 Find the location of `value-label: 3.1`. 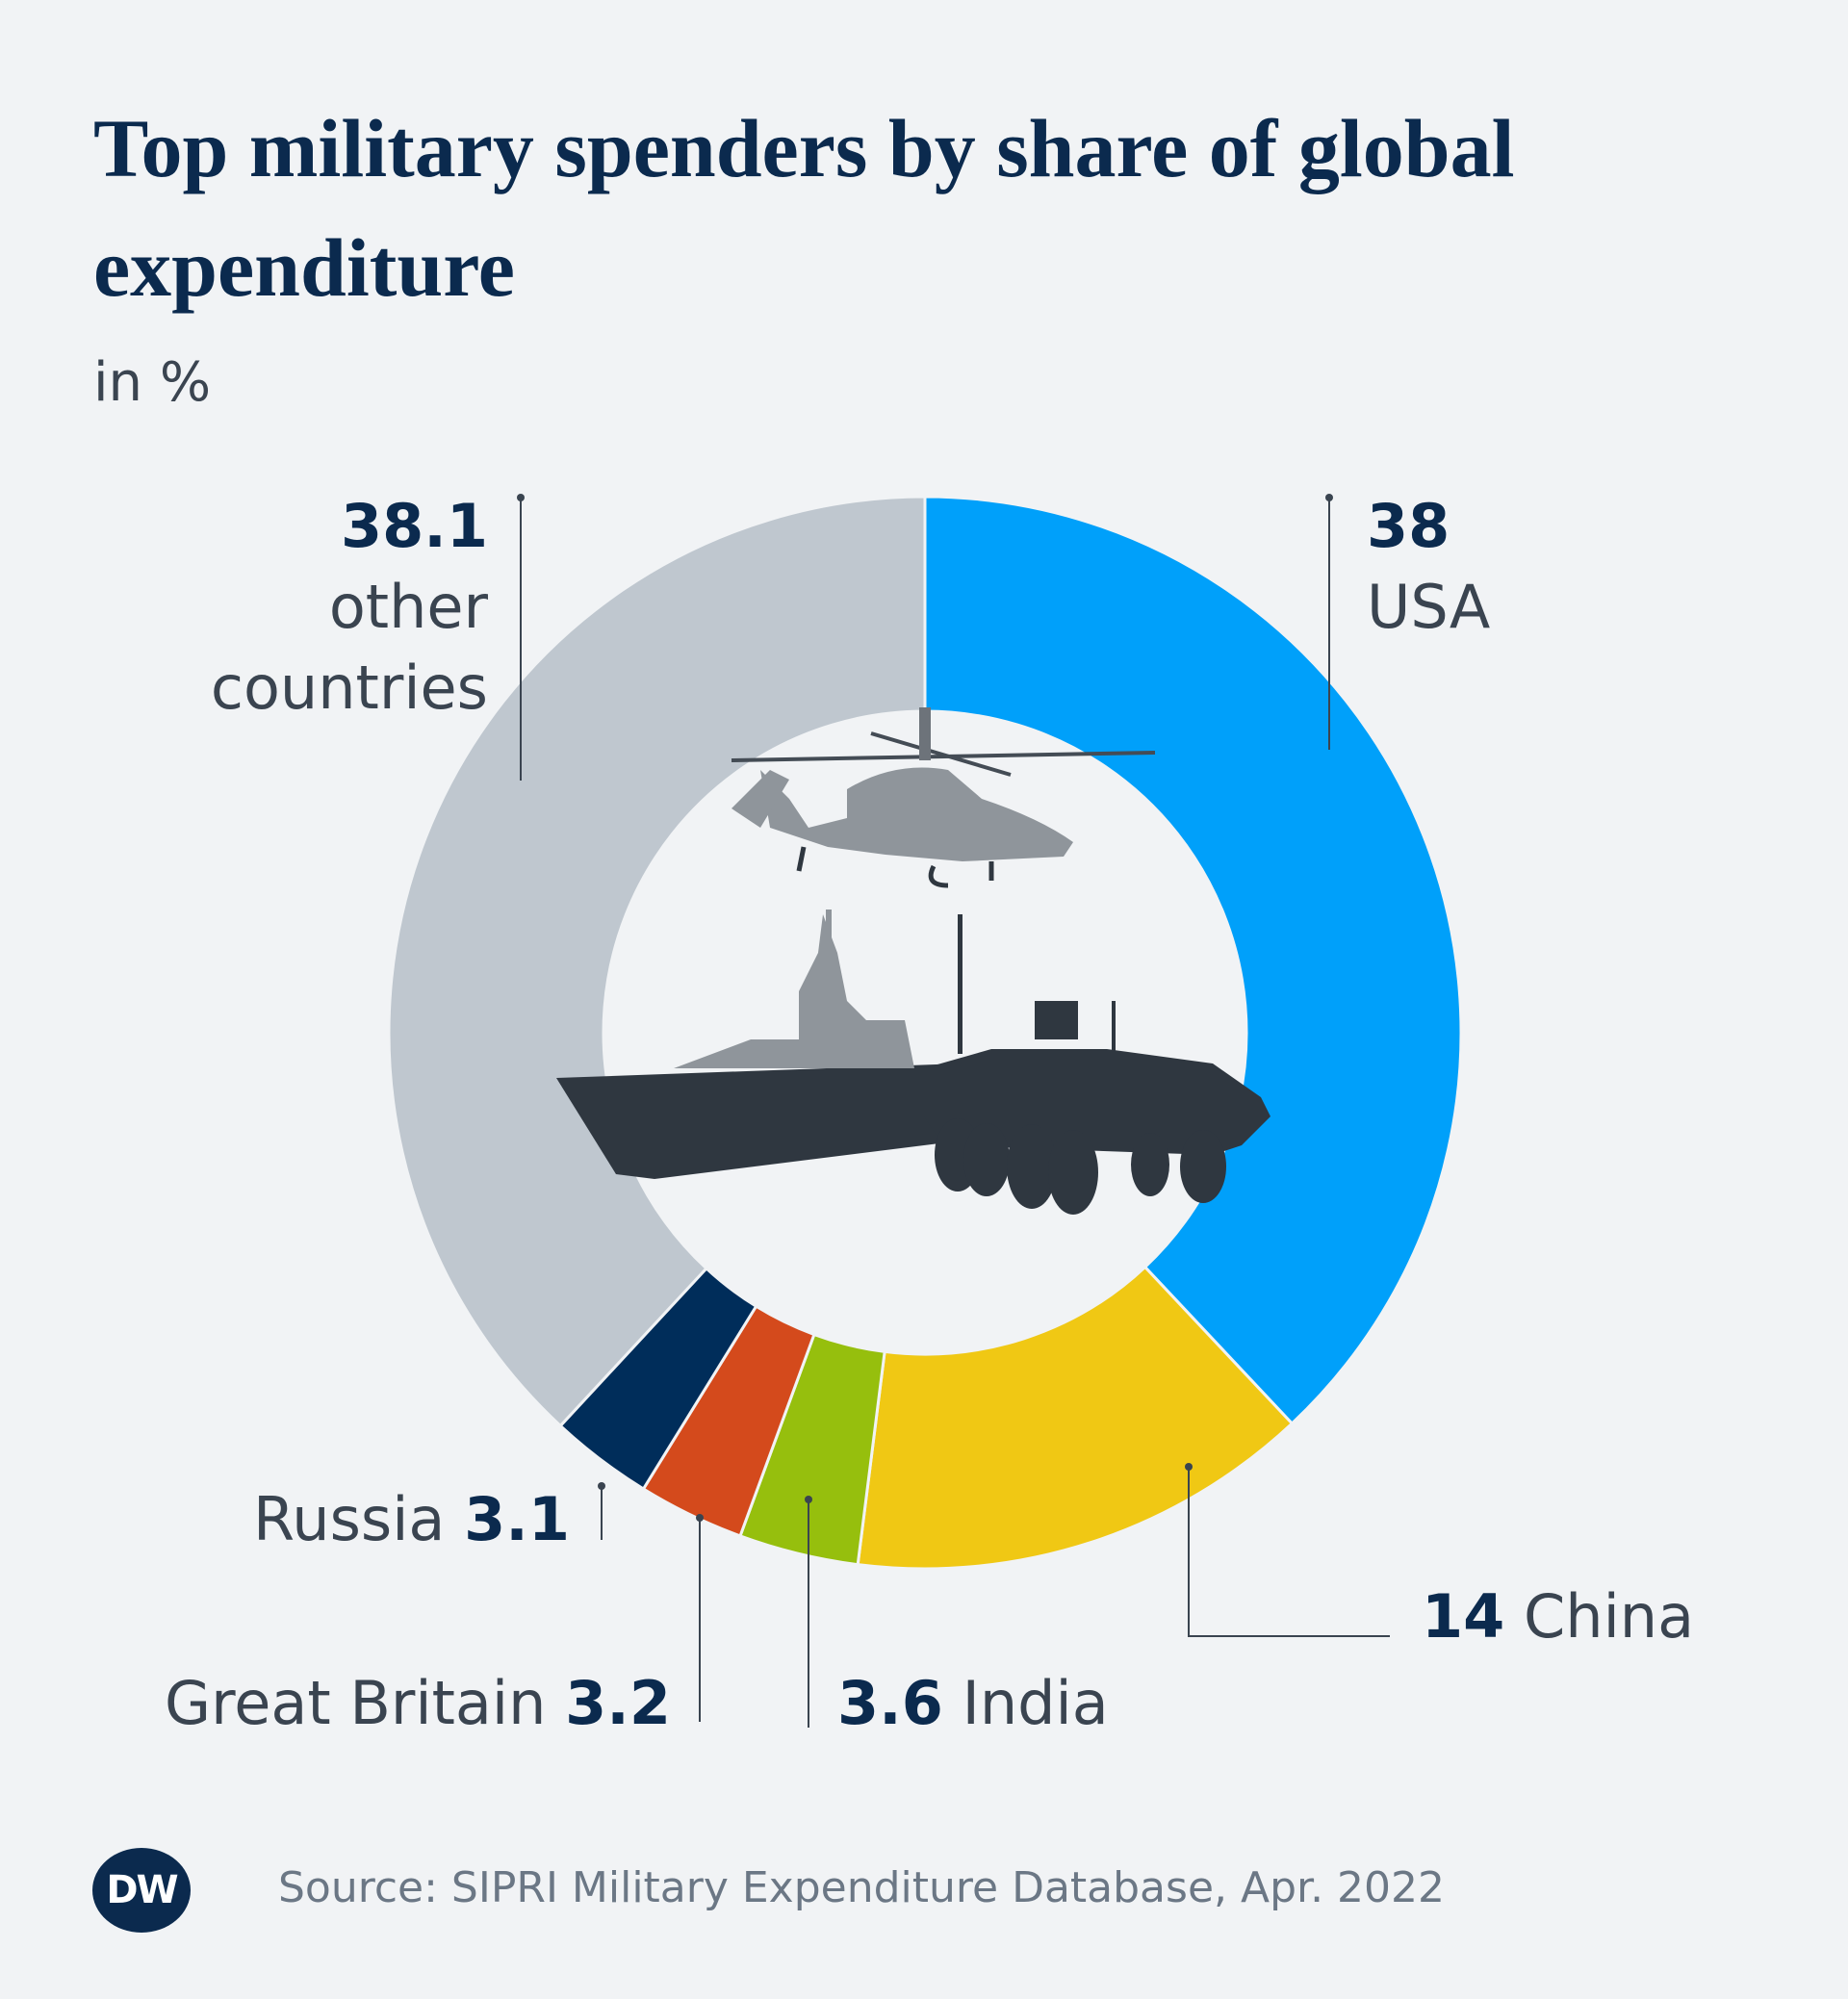

value-label: 3.1 is located at coordinates (517, 1519).